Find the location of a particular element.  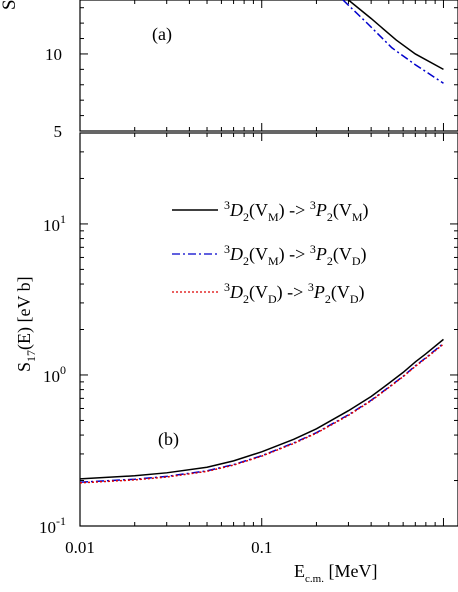

legend-1-pot2: M is located at coordinates (357, 217).